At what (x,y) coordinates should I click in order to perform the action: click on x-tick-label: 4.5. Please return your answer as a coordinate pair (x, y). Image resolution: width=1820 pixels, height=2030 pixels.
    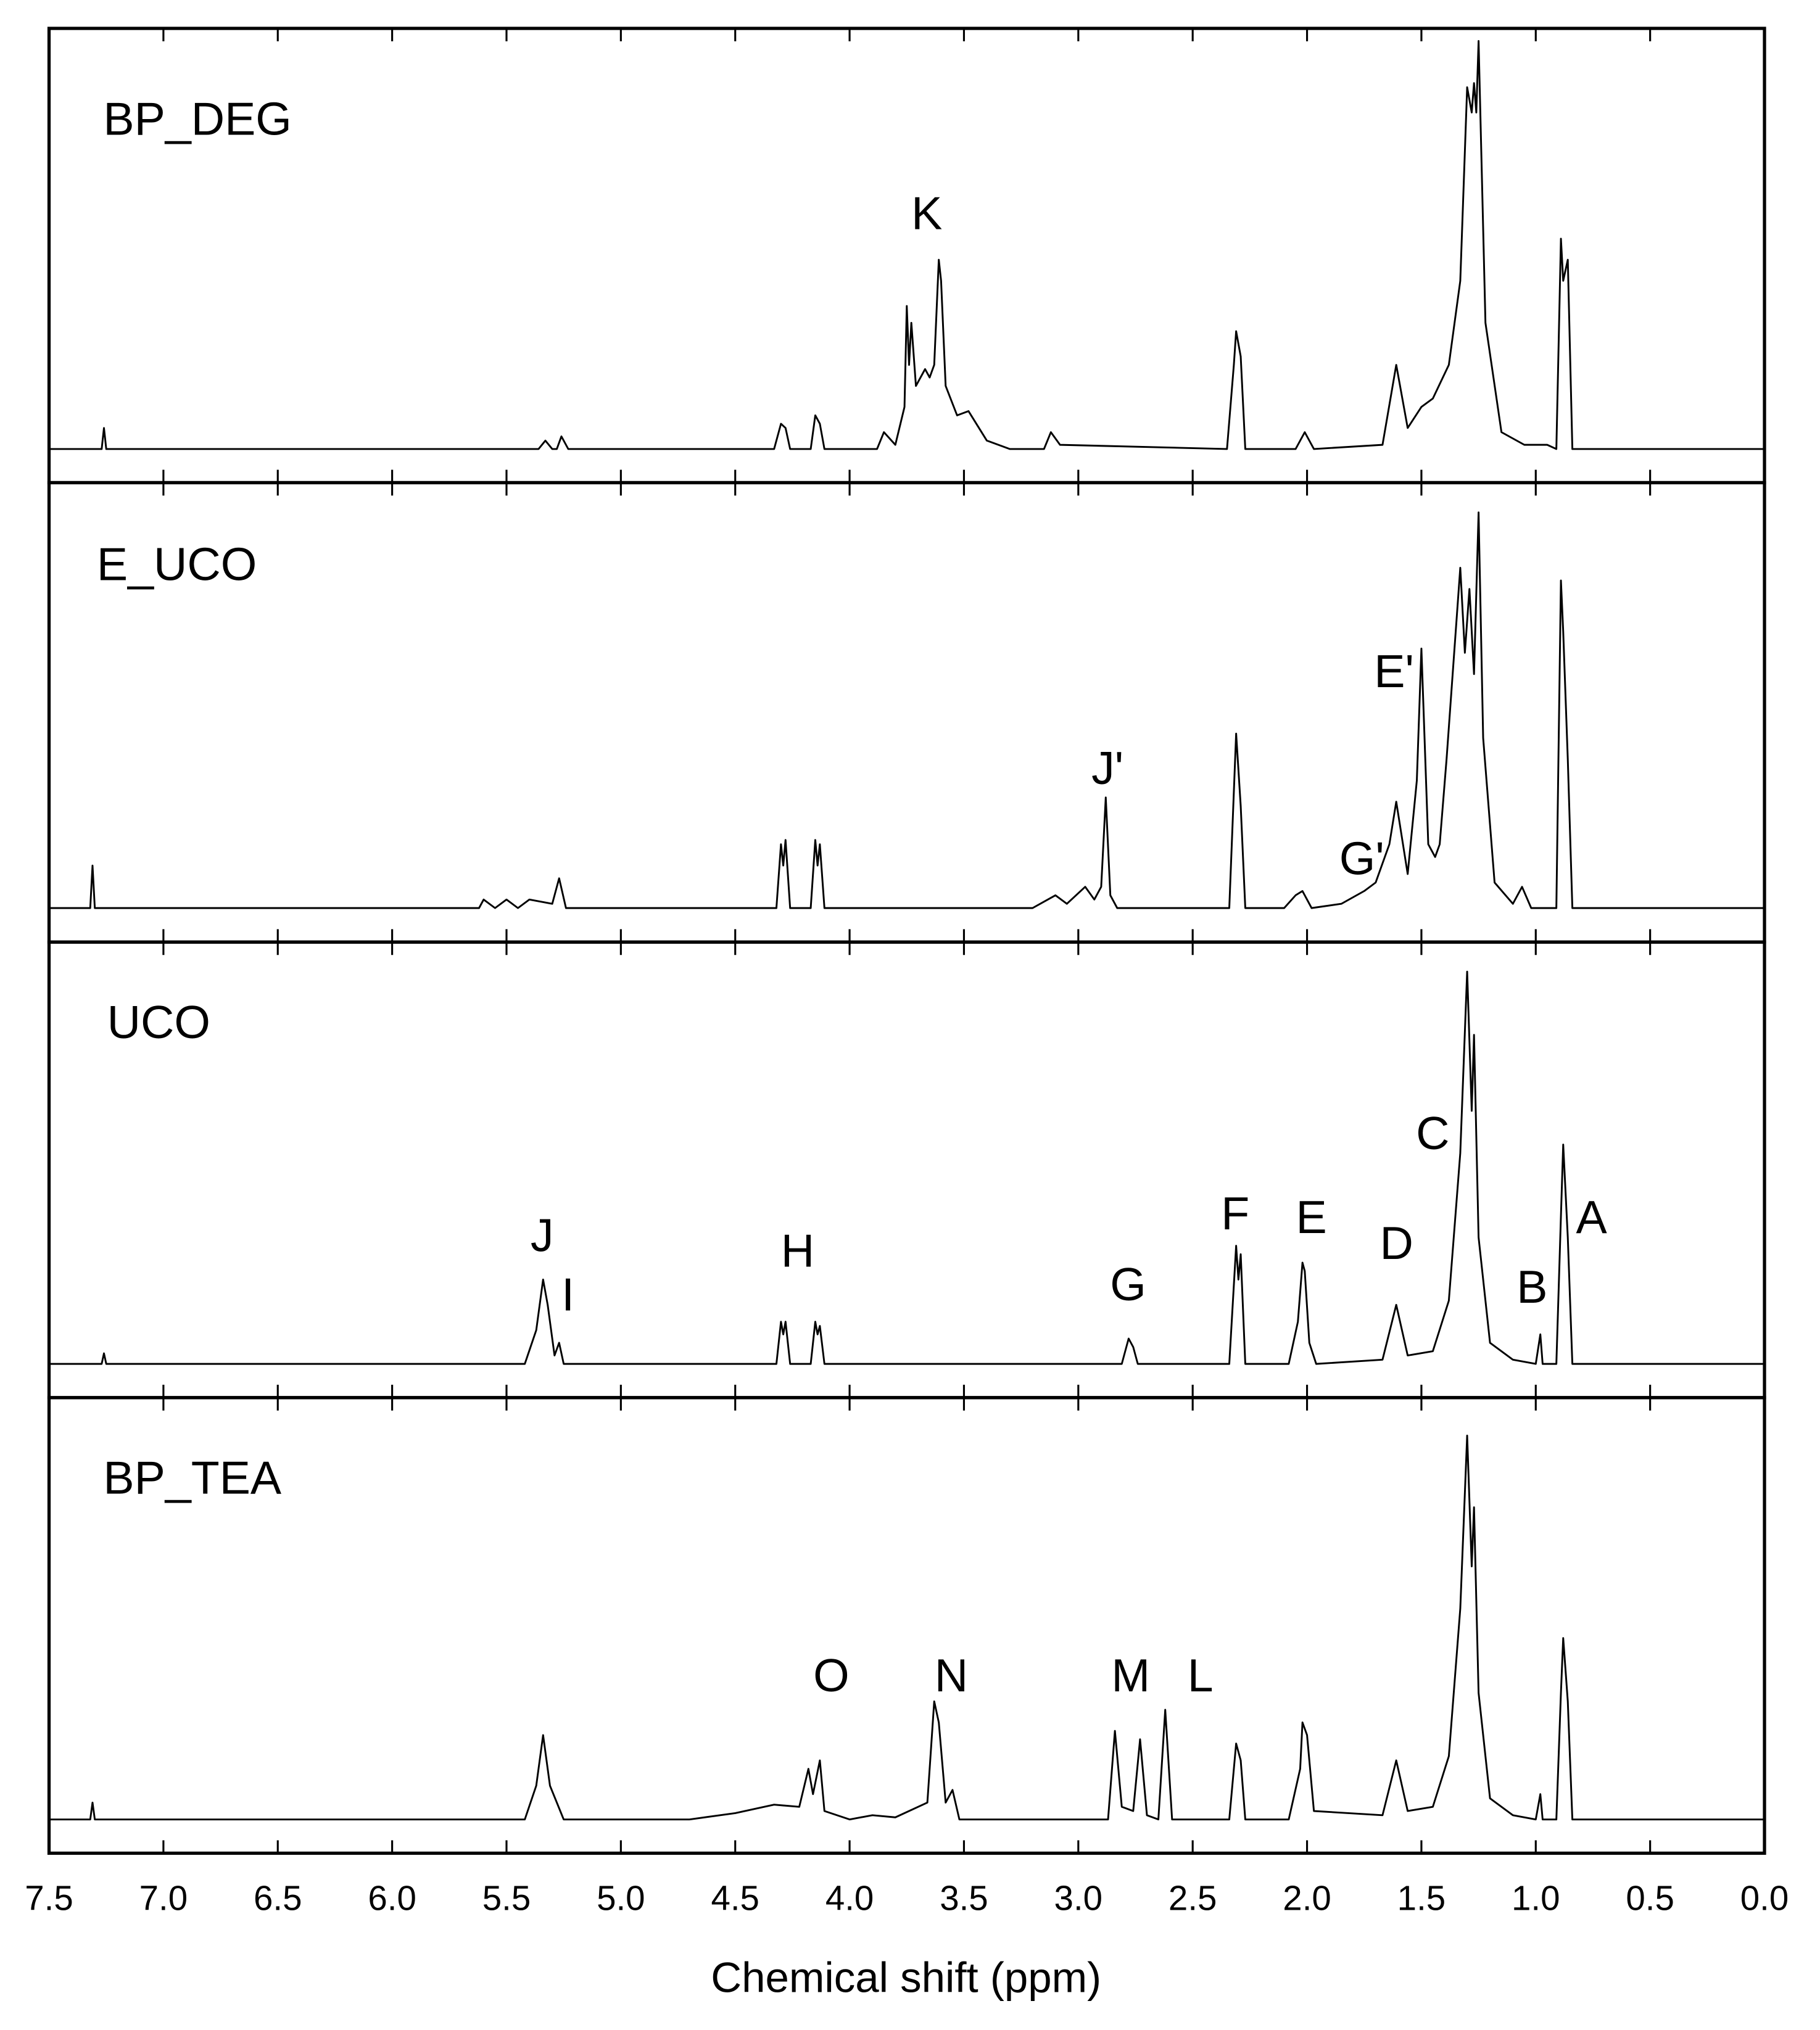
    Looking at the image, I should click on (735, 1899).